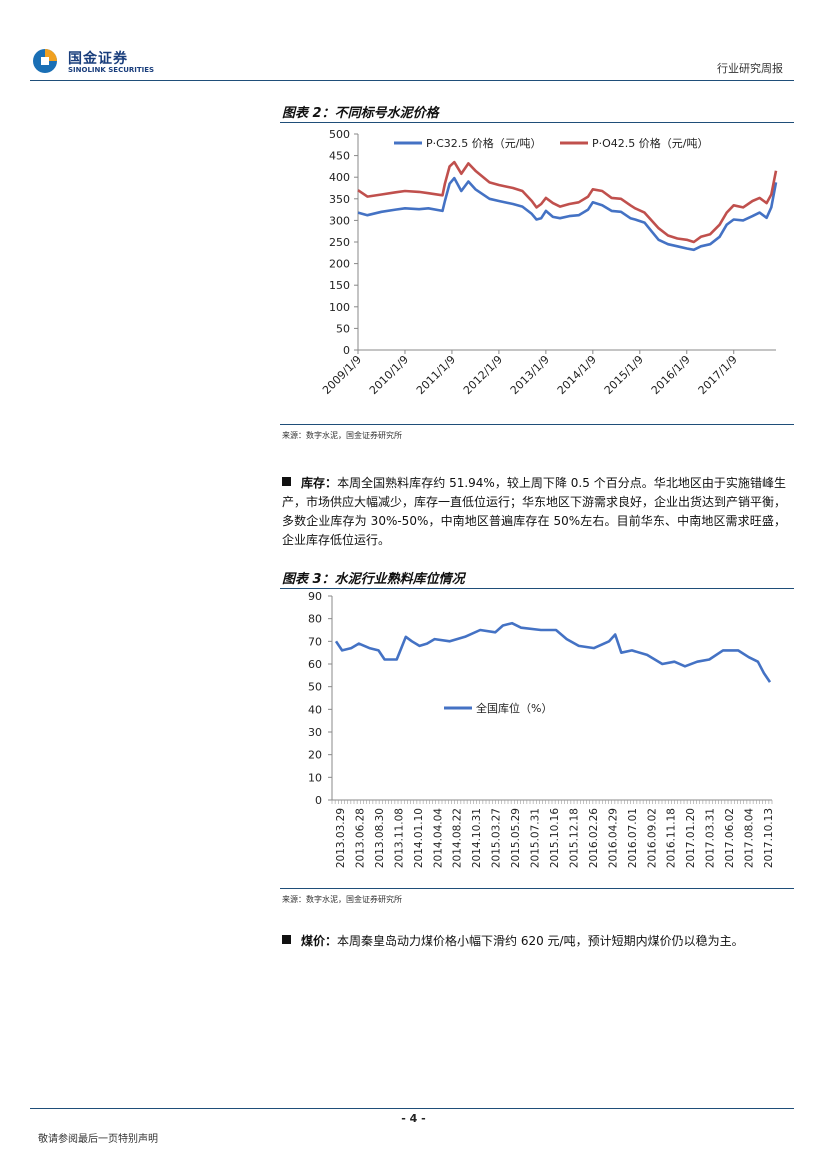 This screenshot has width=827, height=1170. I want to click on sinolink-logo-icon, so click(45, 61).